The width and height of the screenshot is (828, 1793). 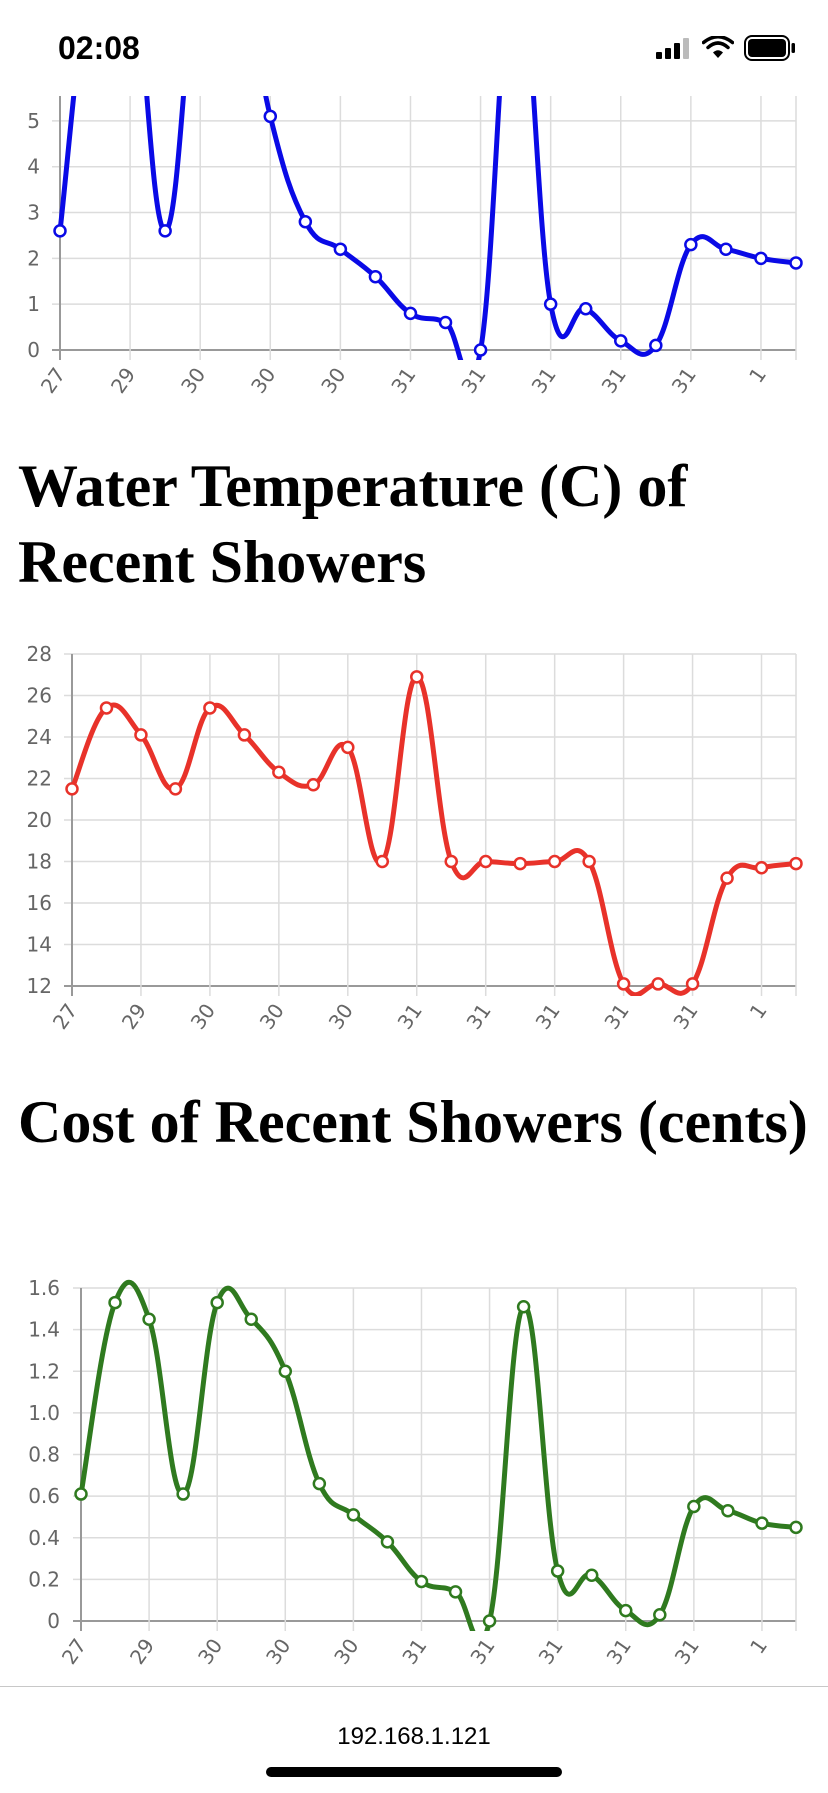 What do you see at coordinates (74, 1651) in the screenshot?
I see `cost-x-tick-label: 27` at bounding box center [74, 1651].